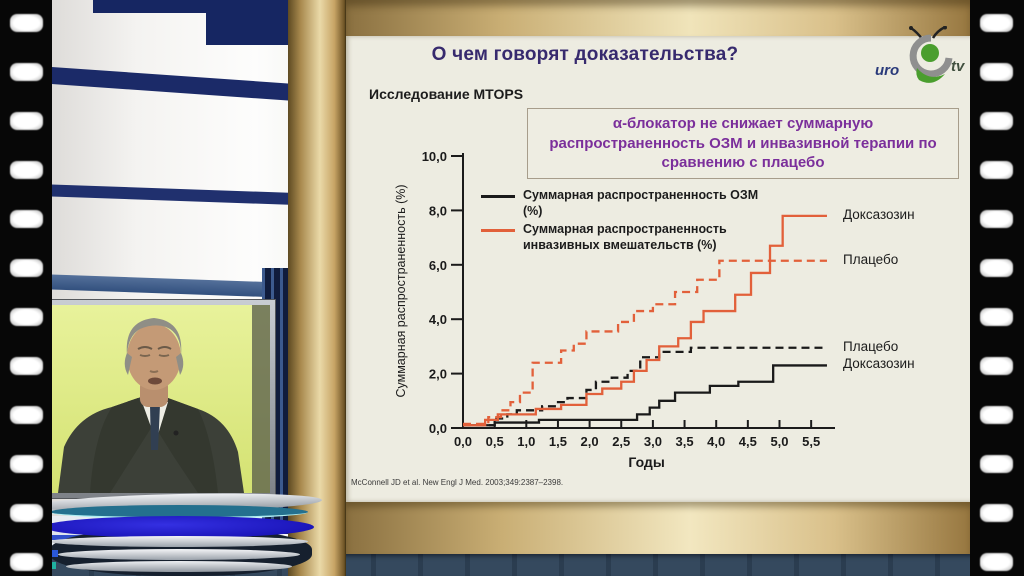 The height and width of the screenshot is (576, 1024). What do you see at coordinates (495, 441) in the screenshot?
I see `x-tick-label: 0,5` at bounding box center [495, 441].